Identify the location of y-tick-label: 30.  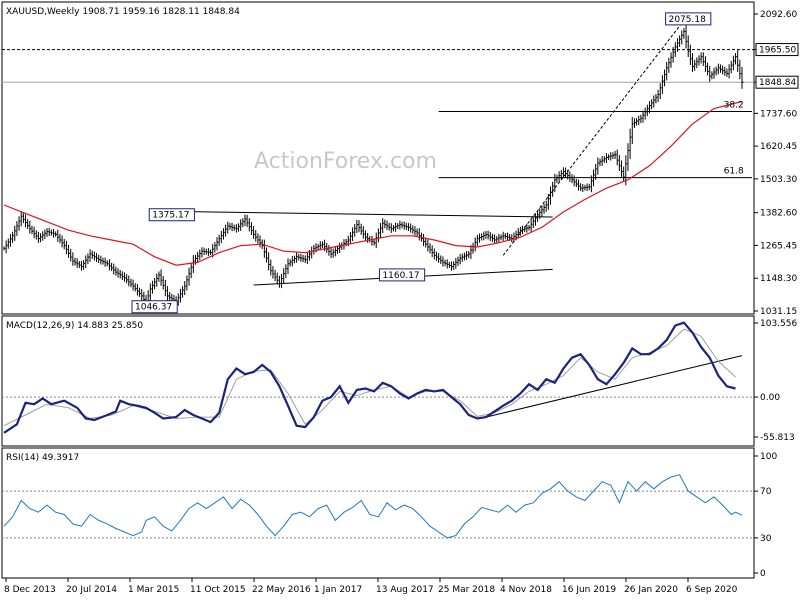
(766, 539).